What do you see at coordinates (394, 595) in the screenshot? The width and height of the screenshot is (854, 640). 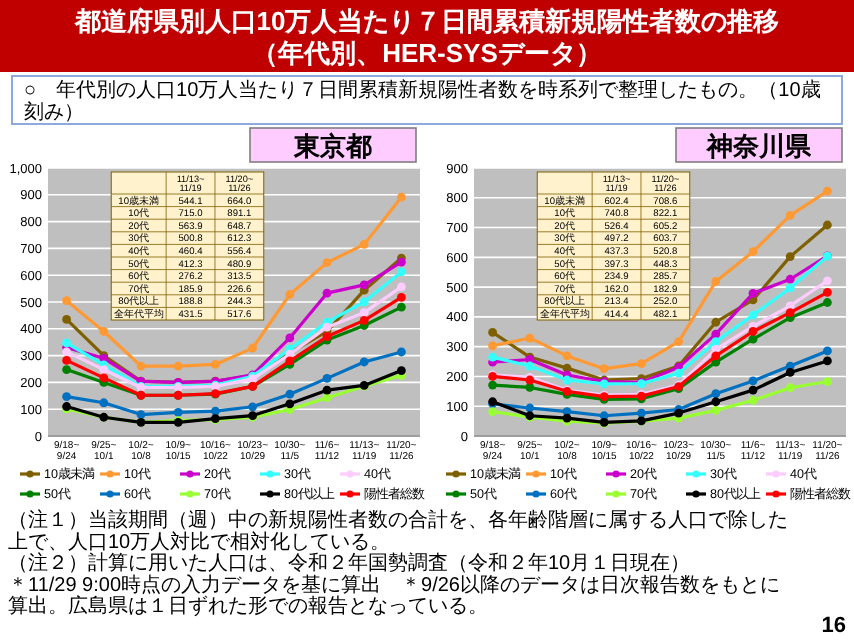 I see `text: ＊11/29 9:00時点の入力データを基に算出 ＊9/26以降のデータは日次報告数をもとに算出。広島県は１日ずれた形での報告となっている。` at bounding box center [394, 595].